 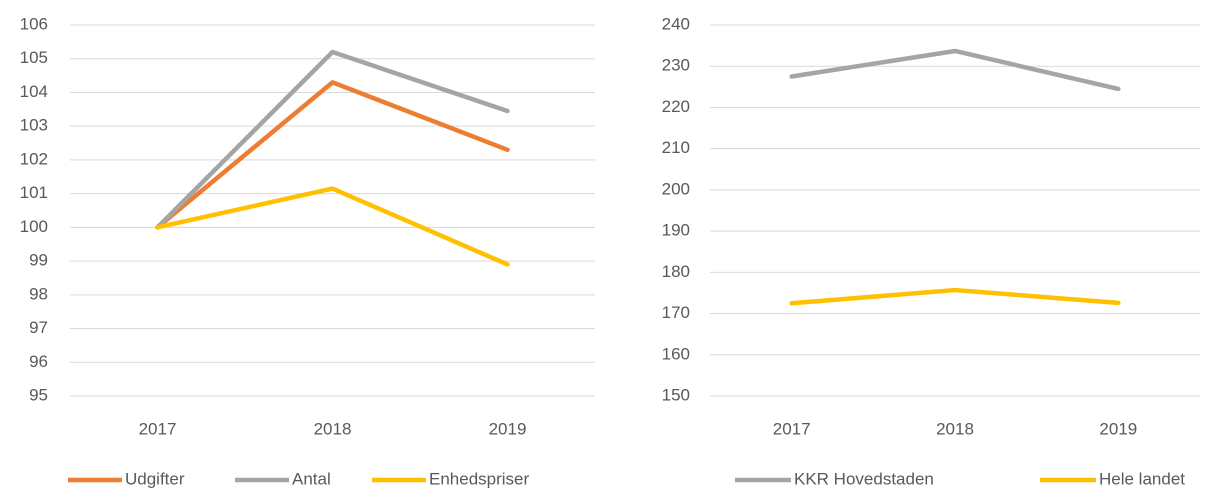 What do you see at coordinates (676, 147) in the screenshot?
I see `y-tick-label: 210` at bounding box center [676, 147].